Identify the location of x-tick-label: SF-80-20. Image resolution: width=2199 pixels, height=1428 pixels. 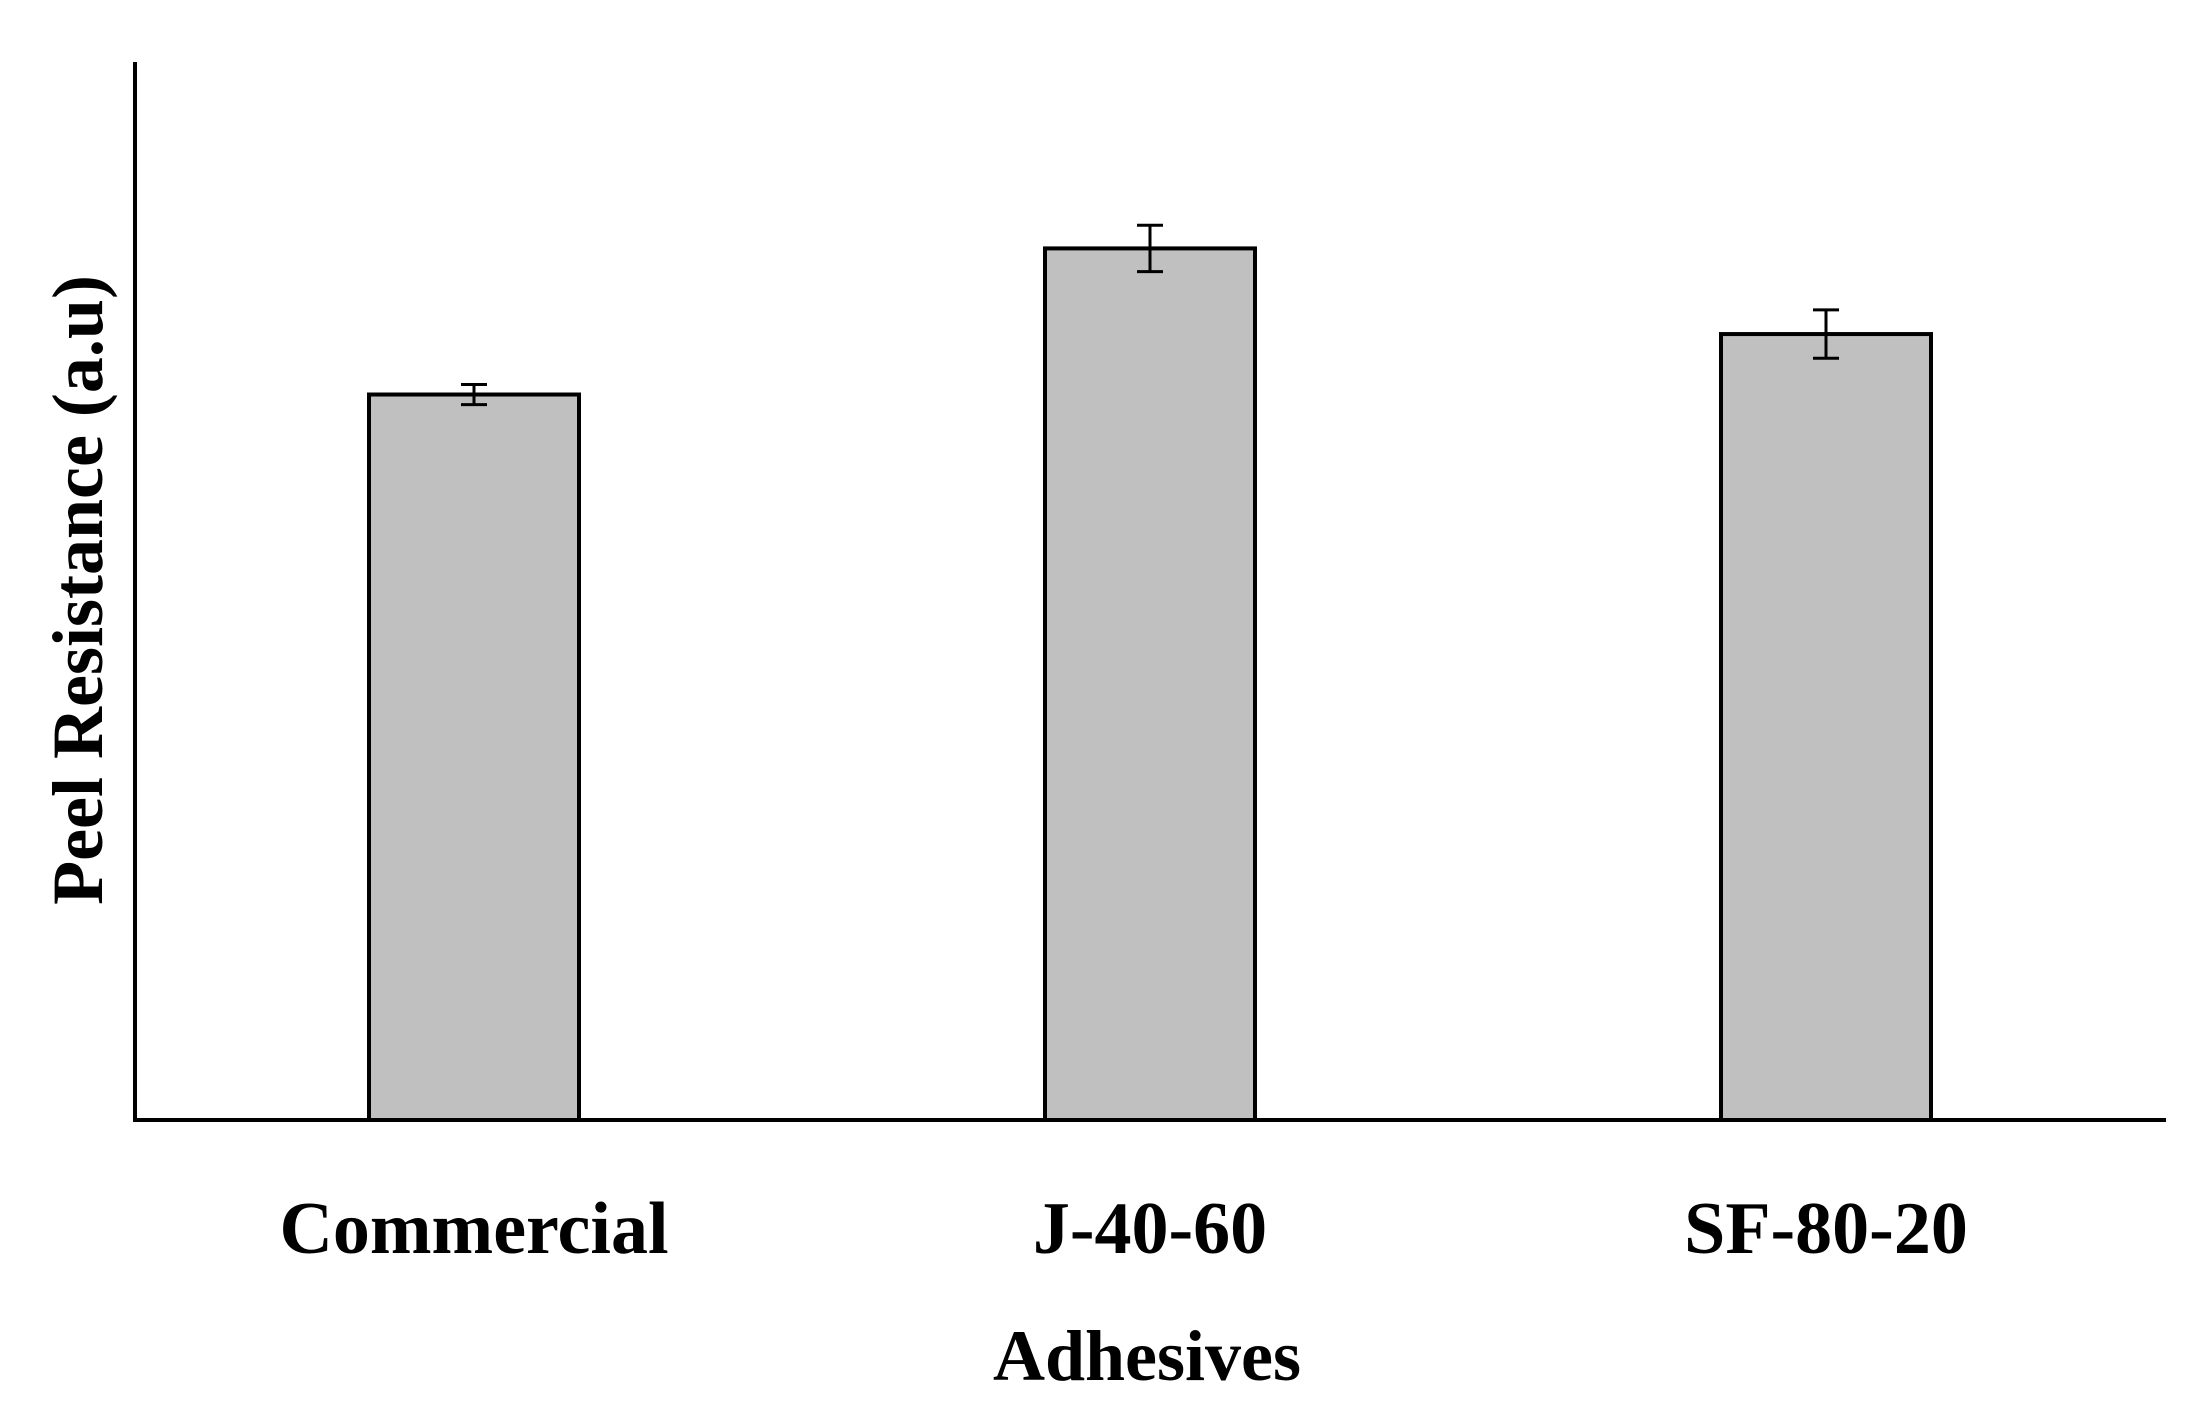
(1826, 1229).